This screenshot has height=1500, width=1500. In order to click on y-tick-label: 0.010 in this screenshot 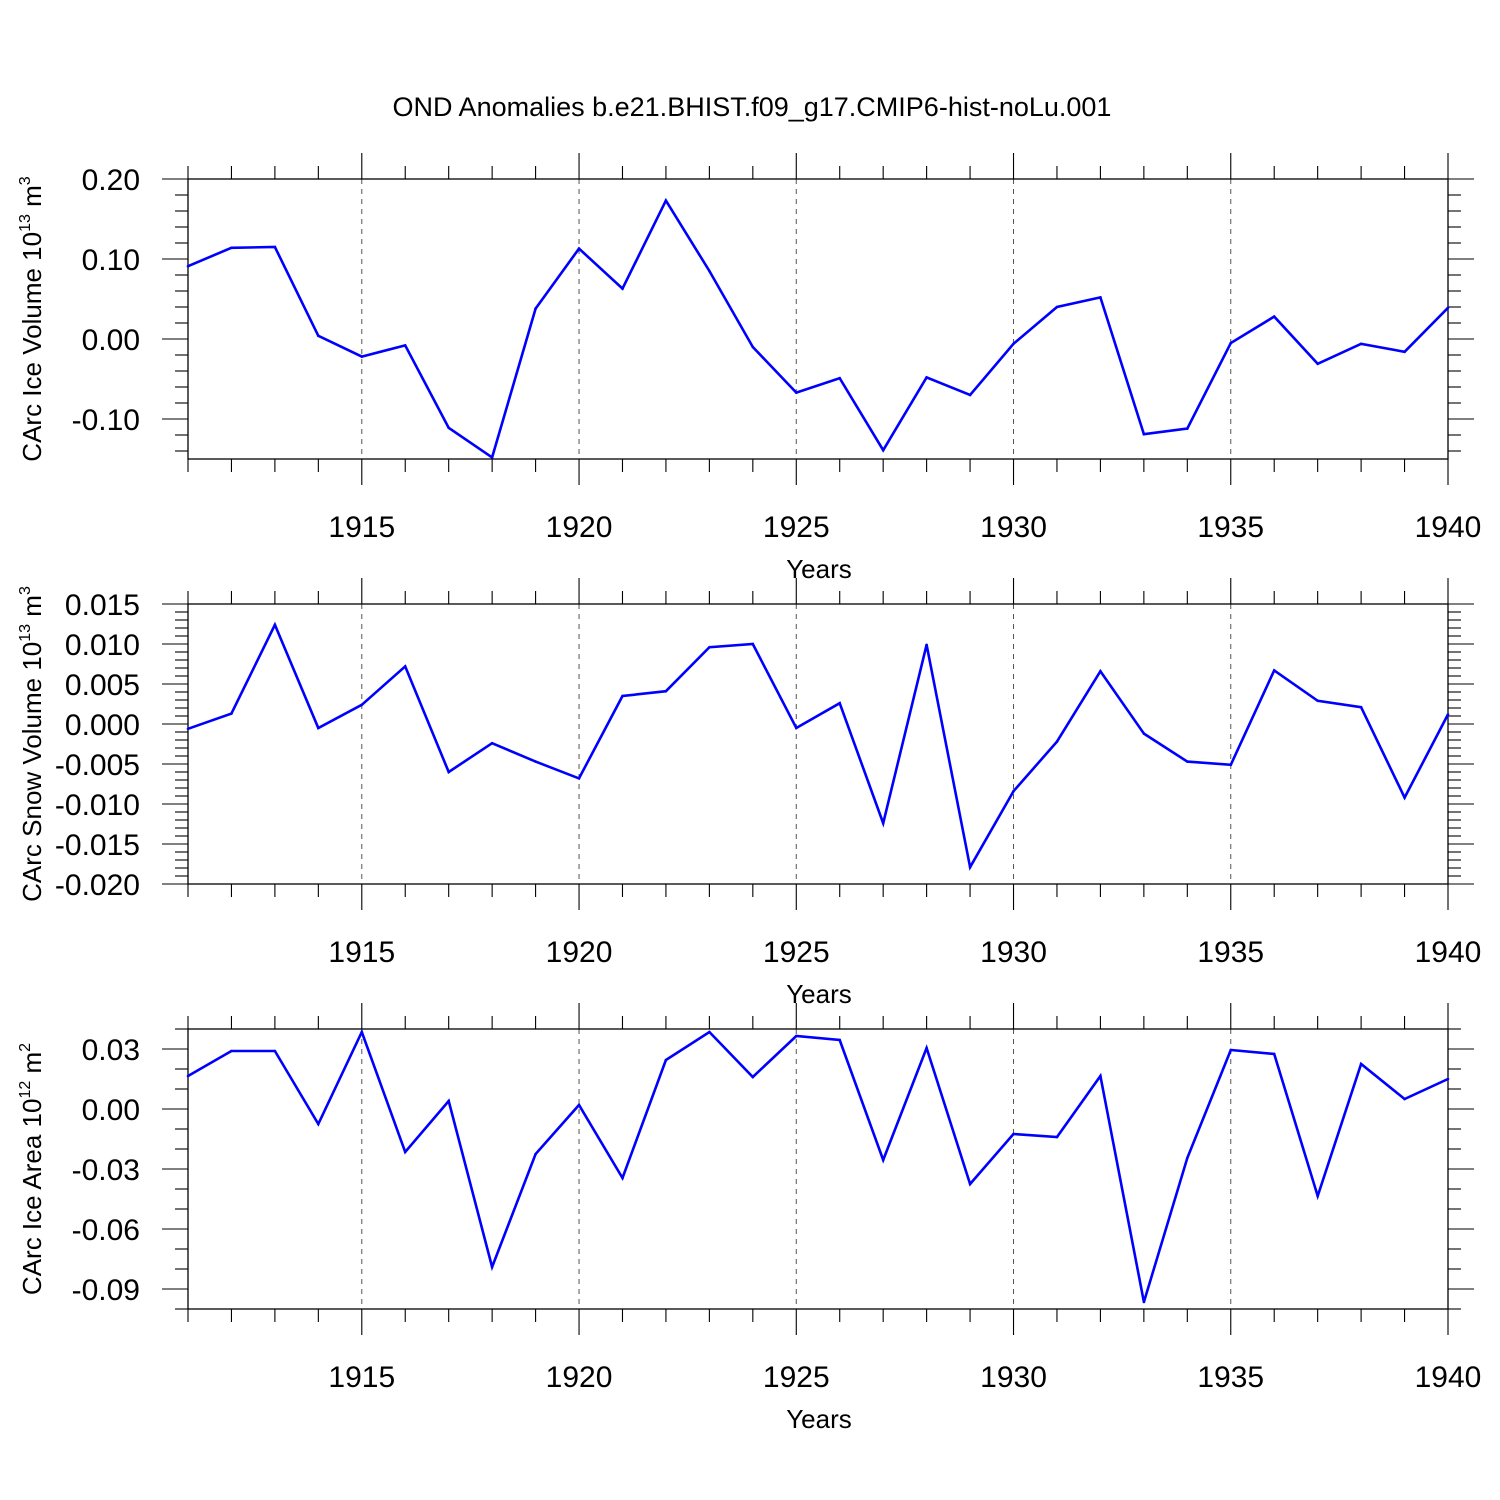, I will do `click(102, 645)`.